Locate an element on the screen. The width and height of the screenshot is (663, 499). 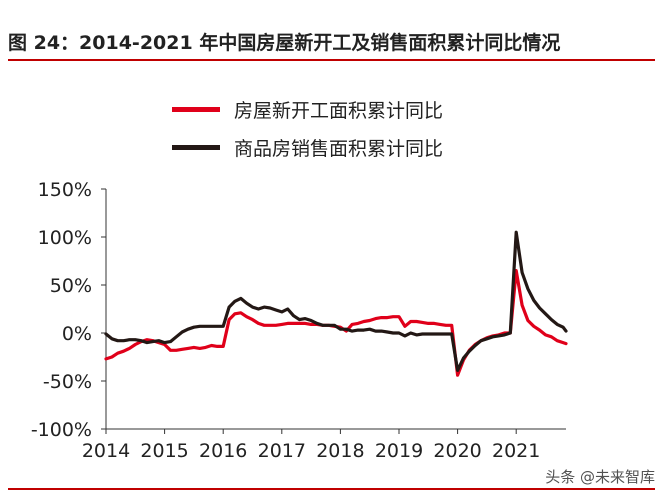
legend: 房屋新开工面积累计同比 商品房销售面积累计同比 is located at coordinates (307, 128).